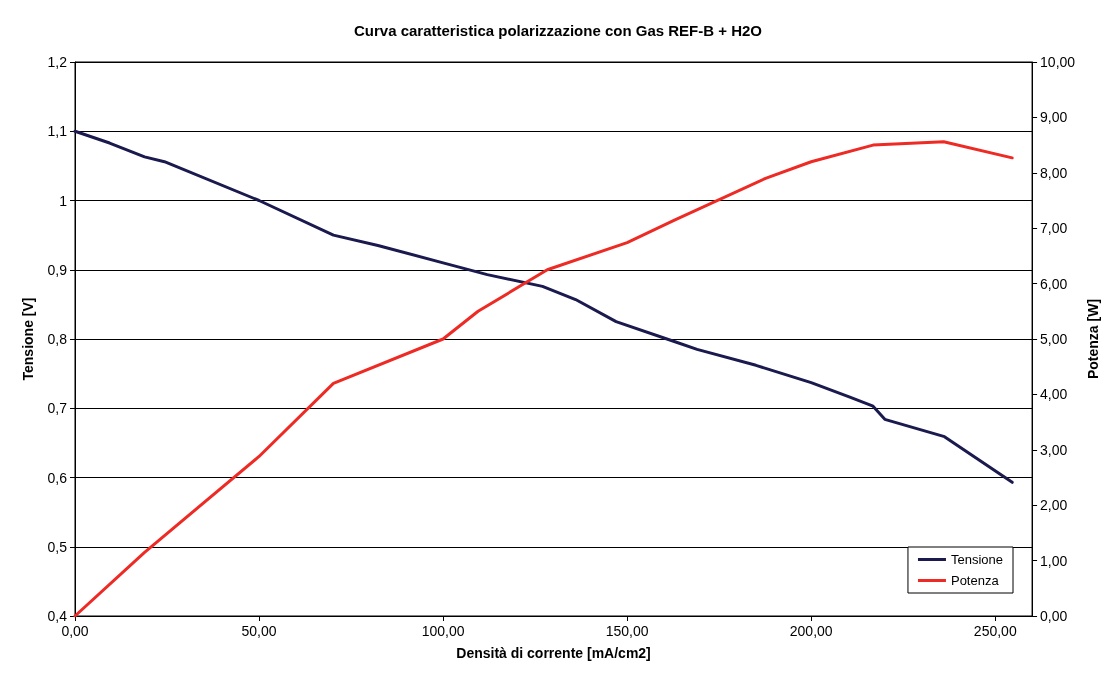  I want to click on x-axis-title: Densità di corrente [mA/cm2], so click(553, 653).